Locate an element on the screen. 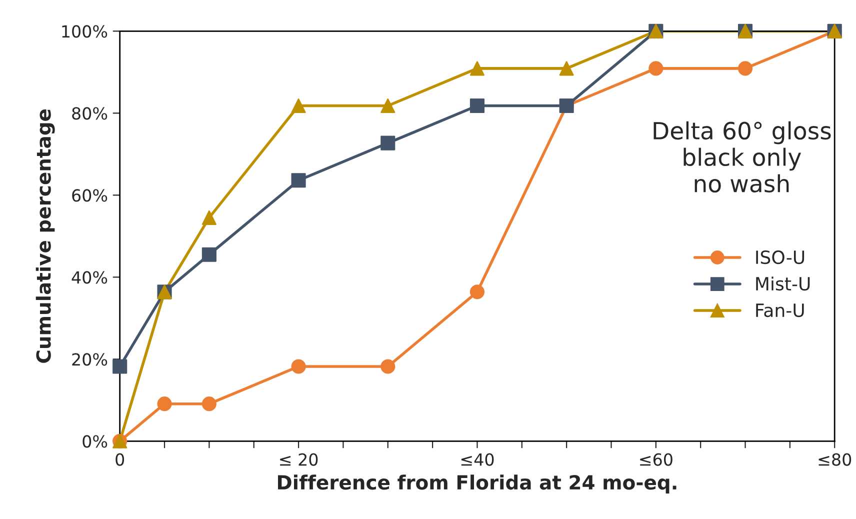 This screenshot has width=856, height=519. x-tick-label: ≤40 is located at coordinates (477, 459).